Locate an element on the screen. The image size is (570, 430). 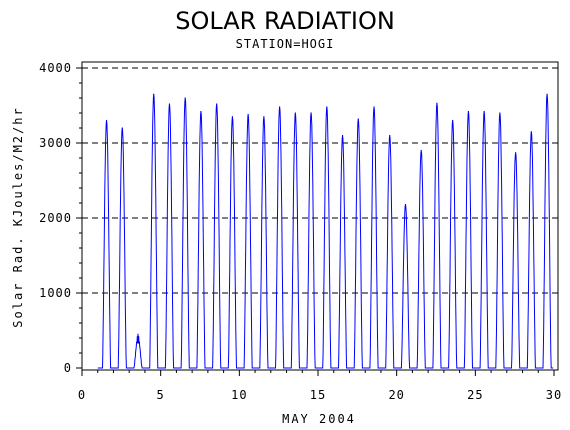
x-axis-ticks: 0 5 10 15 20 25 30 is located at coordinates (320, 386).